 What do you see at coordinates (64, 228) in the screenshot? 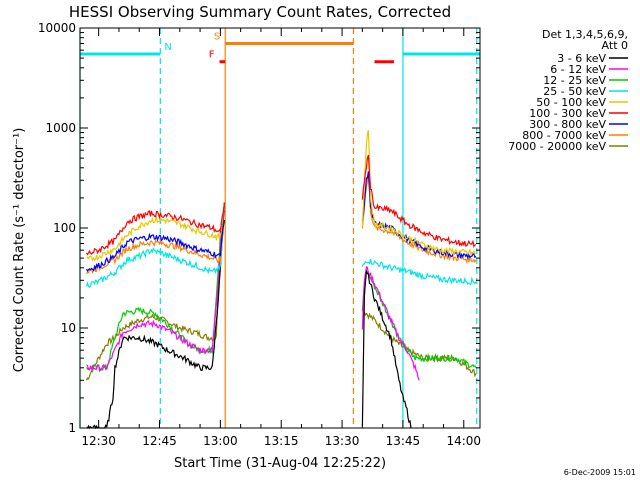
I see `y-tick-label: 100` at bounding box center [64, 228].